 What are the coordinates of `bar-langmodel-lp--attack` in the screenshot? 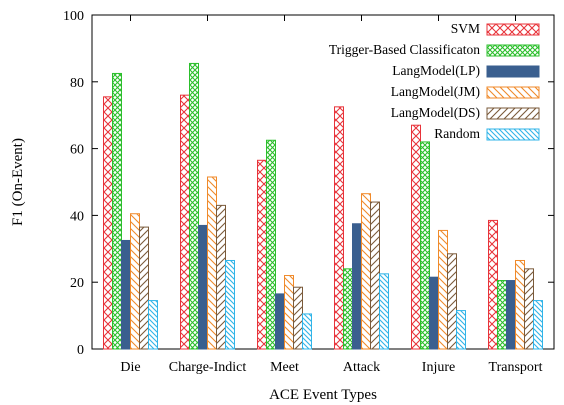 It's located at (357, 286).